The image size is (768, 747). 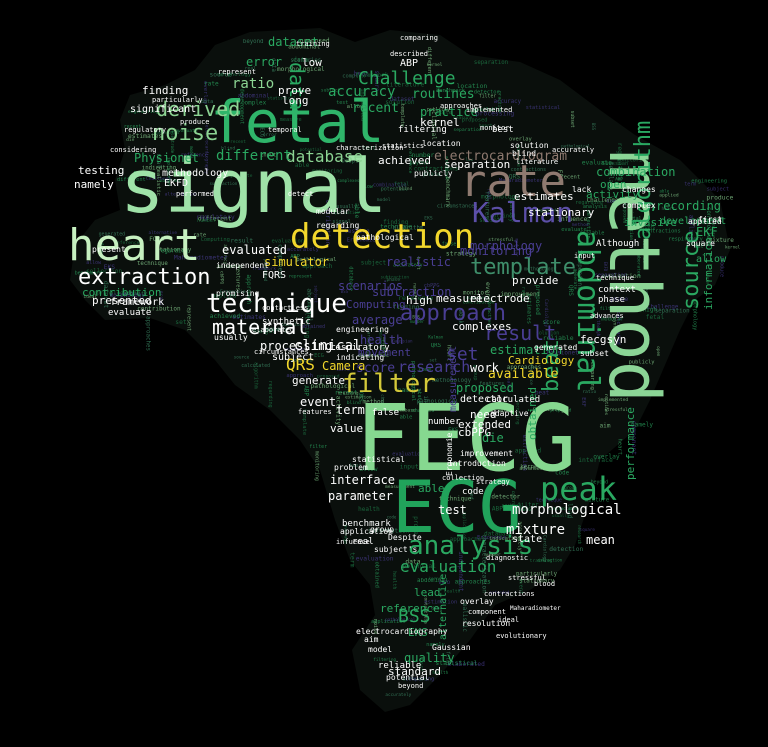 I want to click on word-filter: filter, so click(x=389, y=384).